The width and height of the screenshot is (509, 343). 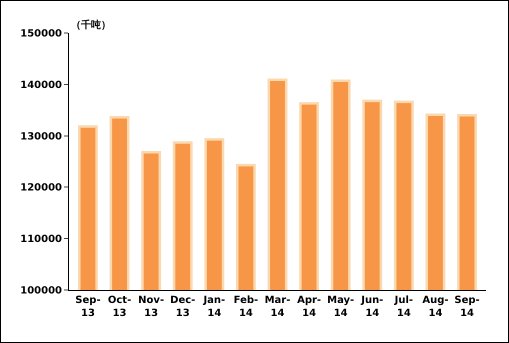 What do you see at coordinates (41, 291) in the screenshot?
I see `y-tick-label: 100000` at bounding box center [41, 291].